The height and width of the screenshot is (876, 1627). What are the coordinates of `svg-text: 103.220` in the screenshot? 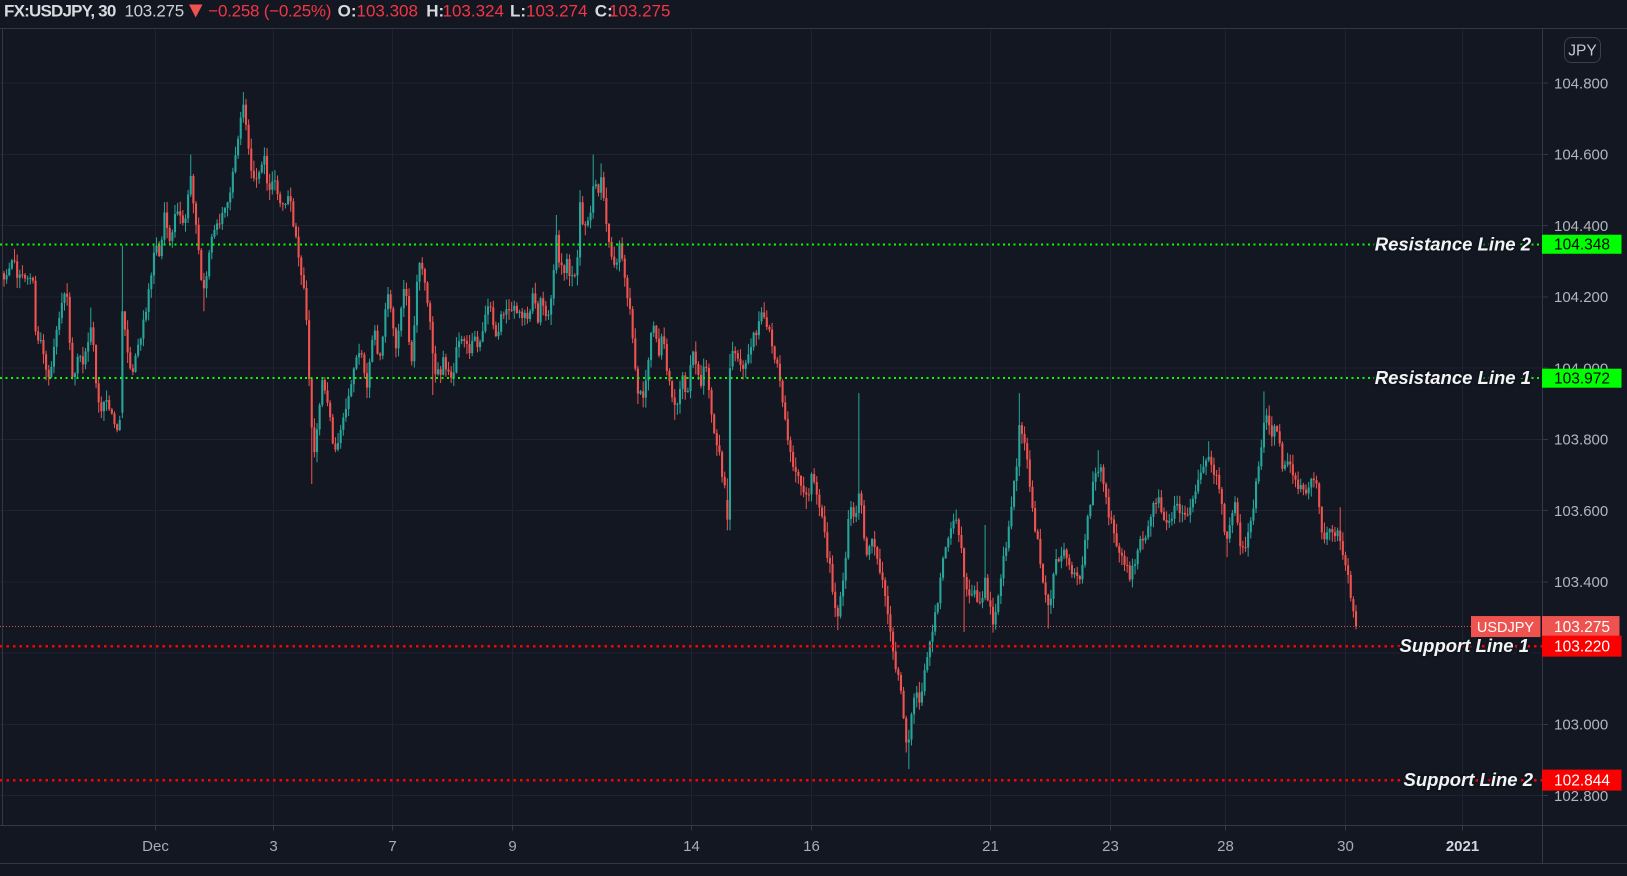 It's located at (1582, 647).